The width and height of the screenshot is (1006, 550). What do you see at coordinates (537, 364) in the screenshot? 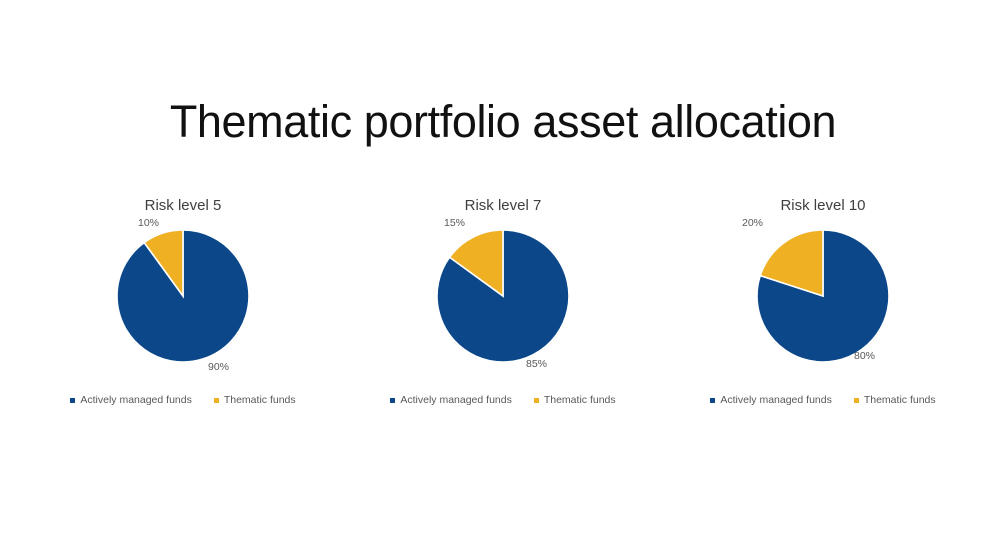
I see `data-label-actively-managed-funds: 85%` at bounding box center [537, 364].